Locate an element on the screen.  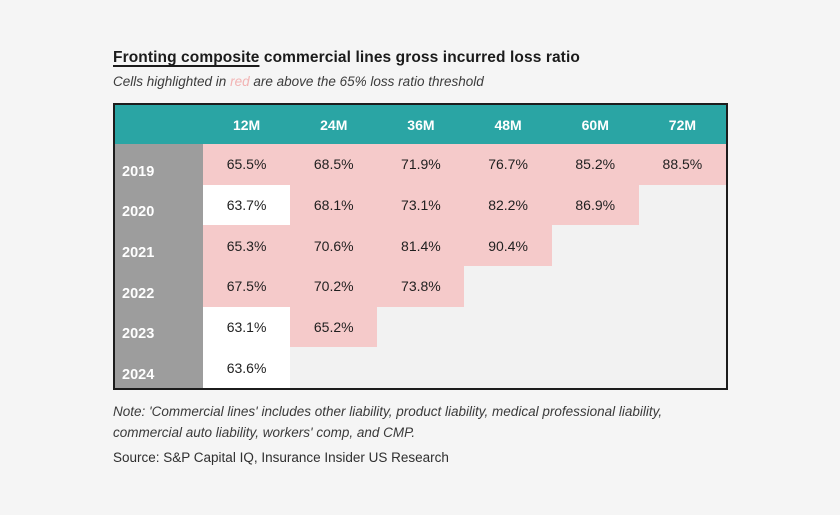
value-cell: 63.7% is located at coordinates (247, 205).